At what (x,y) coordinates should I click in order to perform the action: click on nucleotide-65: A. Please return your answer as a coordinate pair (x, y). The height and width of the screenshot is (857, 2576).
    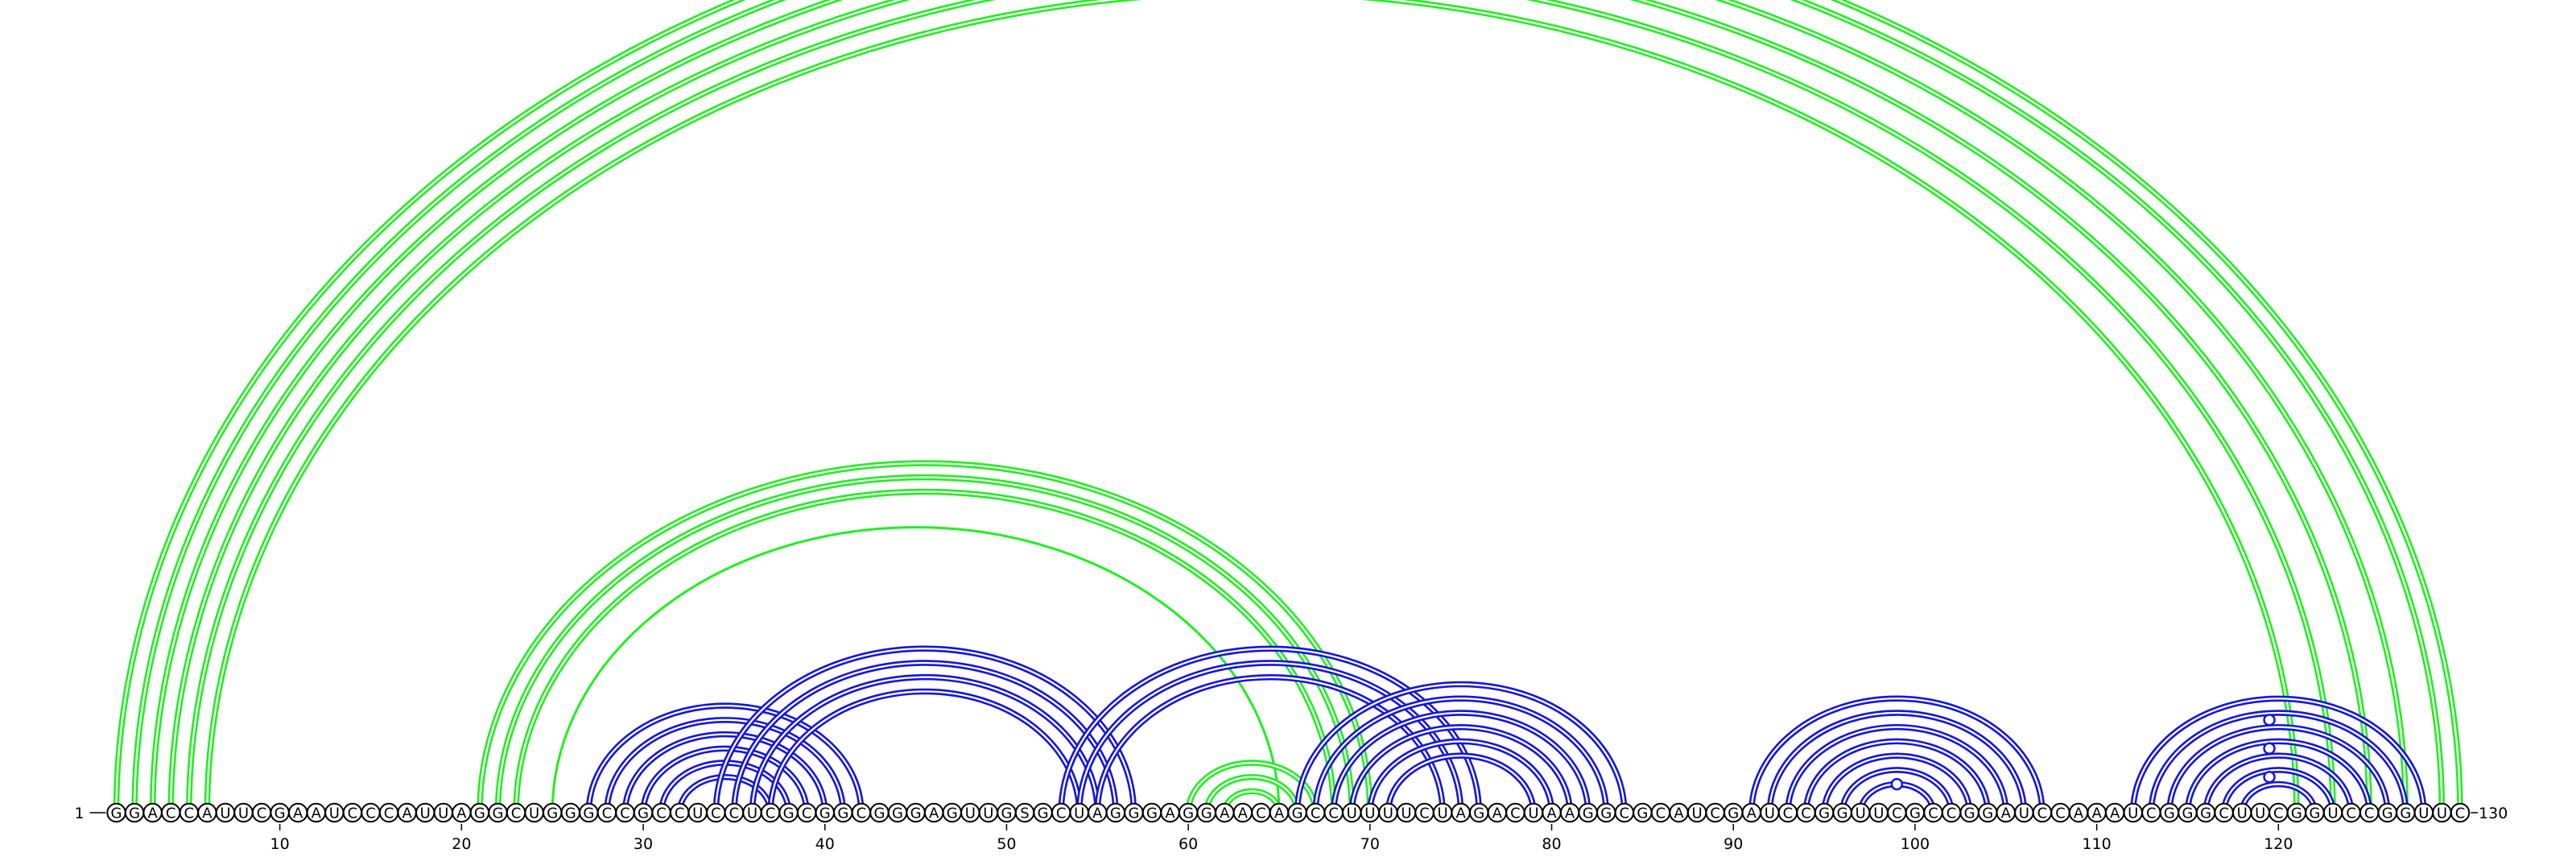
    Looking at the image, I should click on (1279, 812).